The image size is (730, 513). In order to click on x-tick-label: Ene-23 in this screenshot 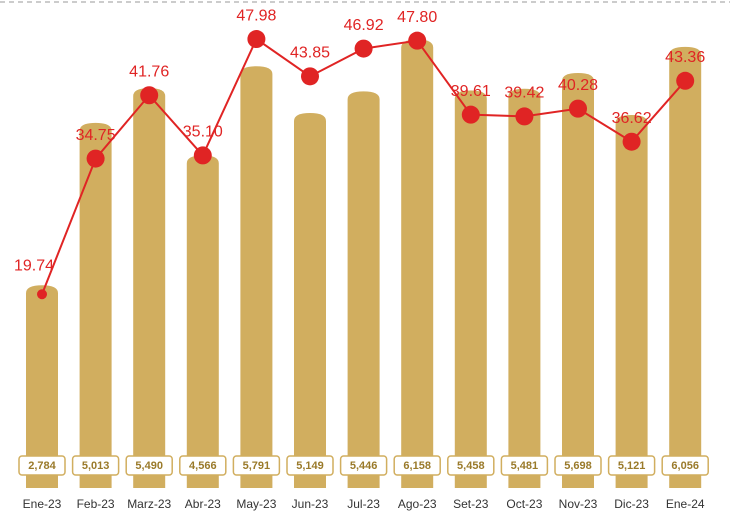, I will do `click(42, 504)`.